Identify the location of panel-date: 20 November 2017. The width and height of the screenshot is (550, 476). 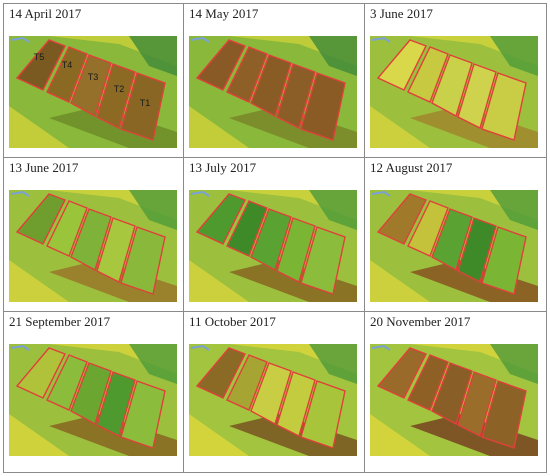
(420, 321).